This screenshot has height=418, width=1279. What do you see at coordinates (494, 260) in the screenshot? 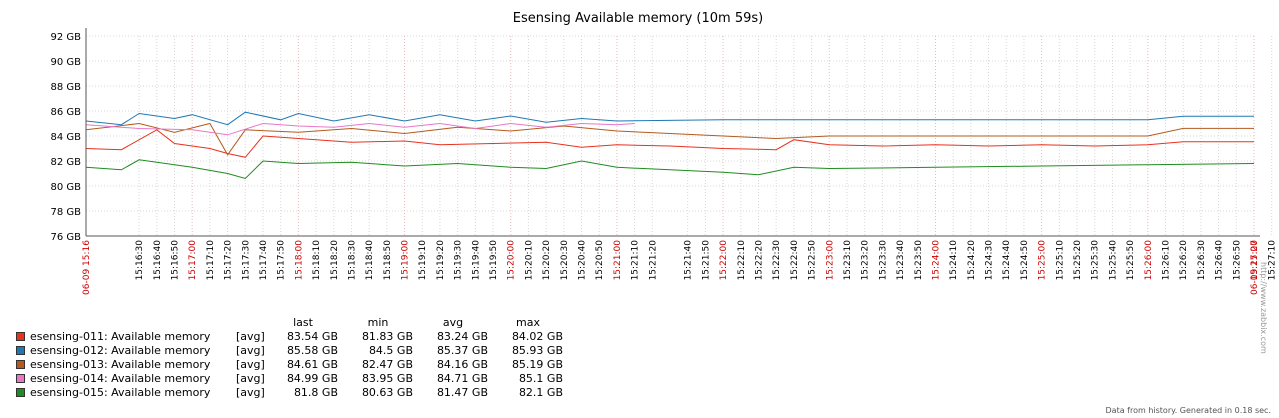
I see `x-tick-label: 15:19:50` at bounding box center [494, 260].